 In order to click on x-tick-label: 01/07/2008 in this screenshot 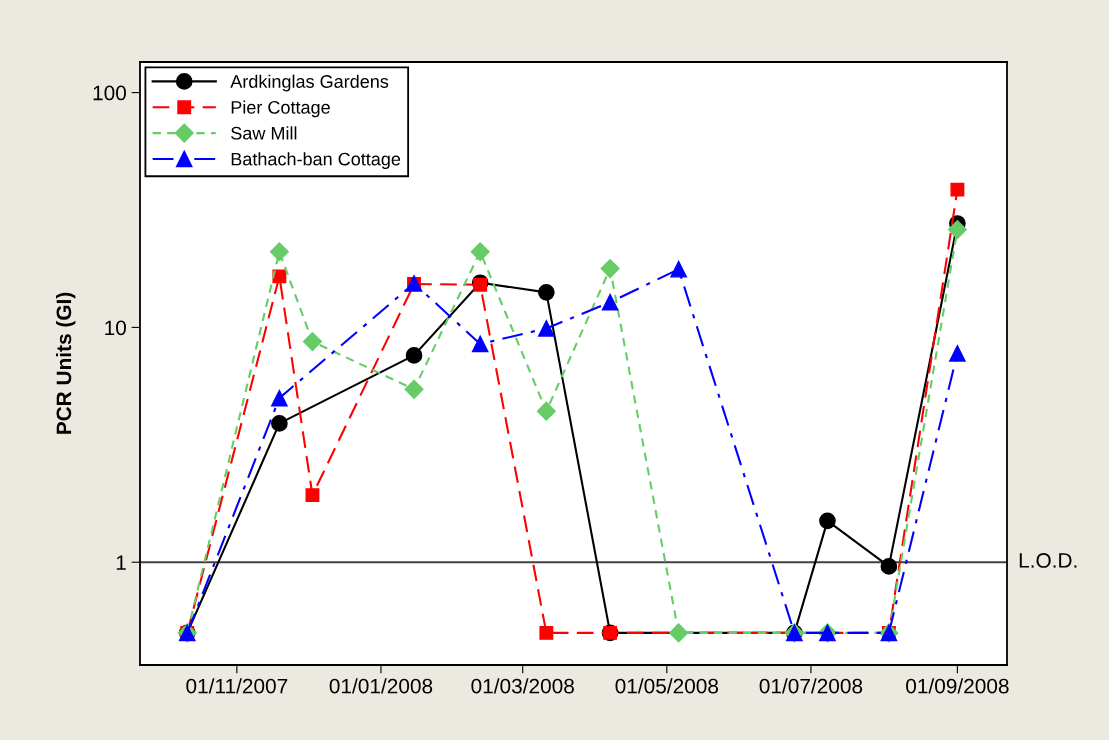, I will do `click(811, 686)`.